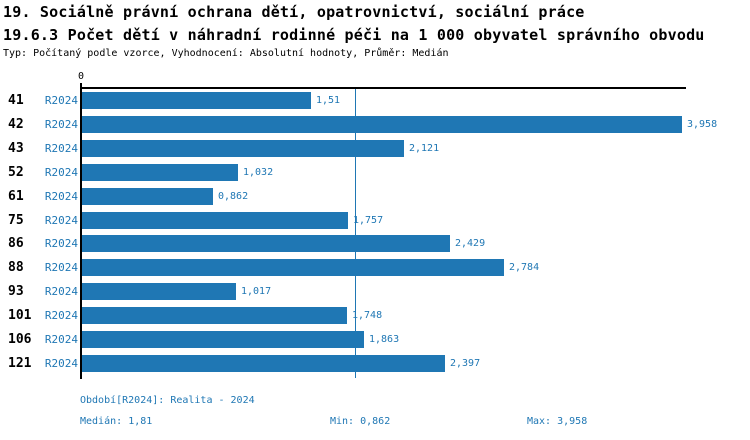  What do you see at coordinates (20, 339) in the screenshot?
I see `row-code-label: 106` at bounding box center [20, 339].